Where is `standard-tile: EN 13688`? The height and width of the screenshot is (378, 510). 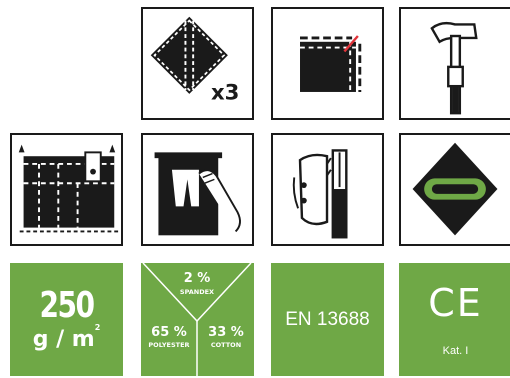
standard-tile: EN 13688 is located at coordinates (327, 319).